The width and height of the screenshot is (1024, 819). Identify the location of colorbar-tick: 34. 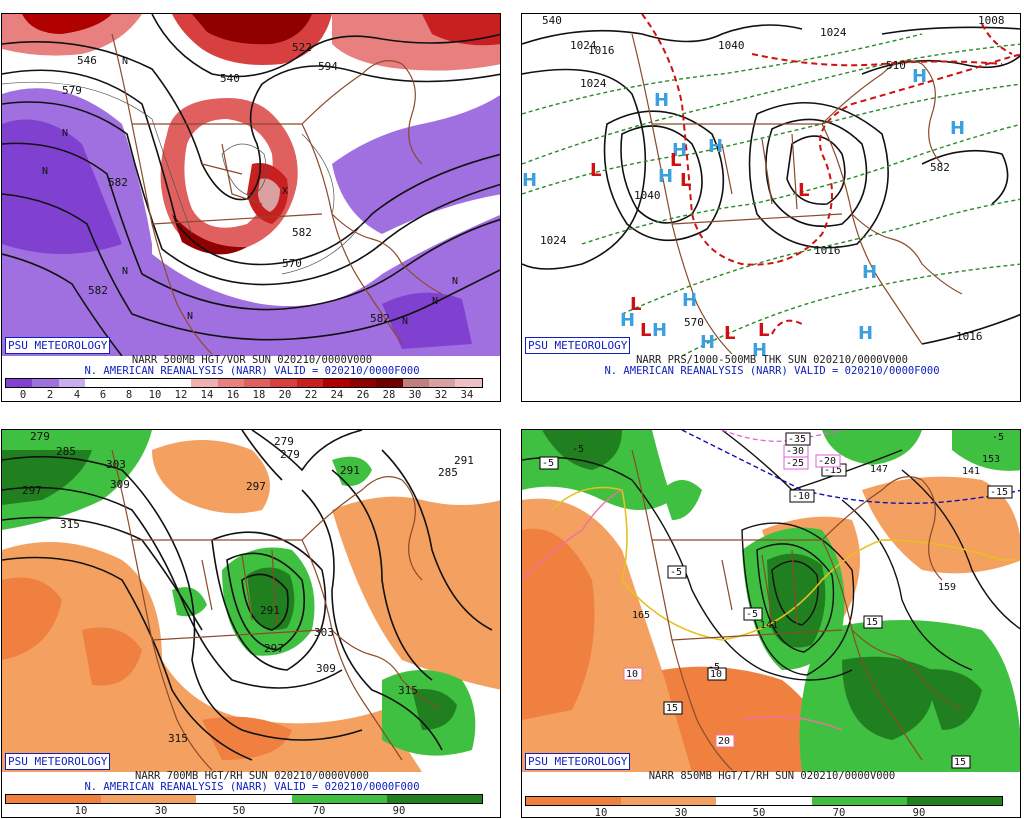
(467, 395).